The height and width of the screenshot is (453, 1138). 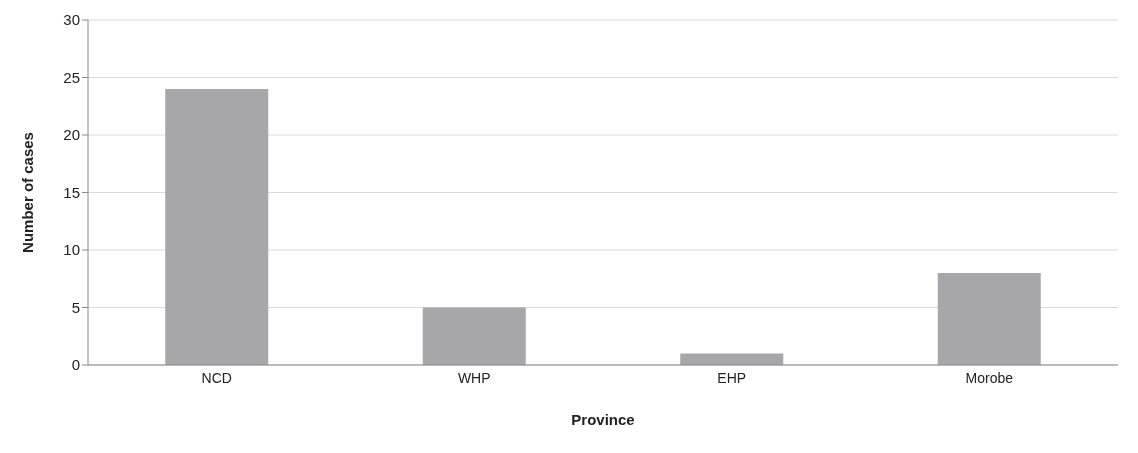 What do you see at coordinates (71, 250) in the screenshot?
I see `y-tick-label: 10` at bounding box center [71, 250].